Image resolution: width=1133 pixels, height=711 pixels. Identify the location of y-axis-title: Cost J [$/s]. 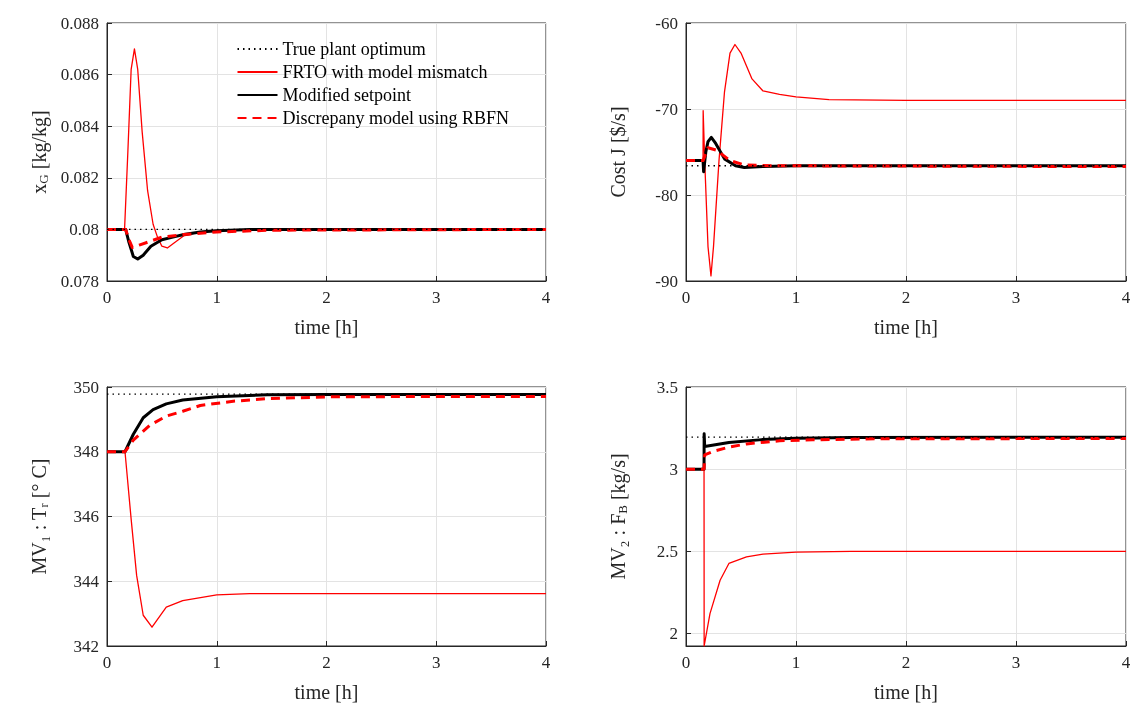
(618, 152).